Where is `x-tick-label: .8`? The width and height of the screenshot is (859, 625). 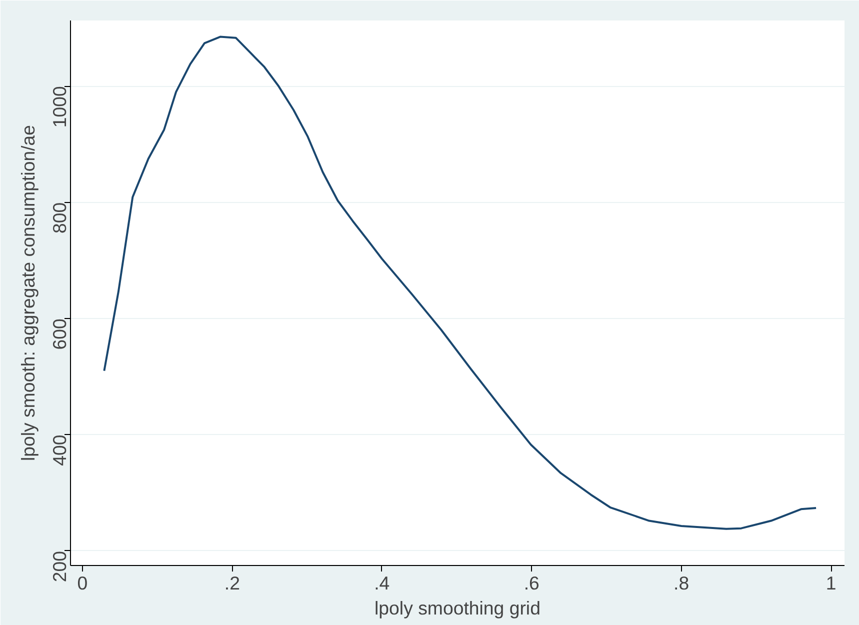 x-tick-label: .8 is located at coordinates (682, 583).